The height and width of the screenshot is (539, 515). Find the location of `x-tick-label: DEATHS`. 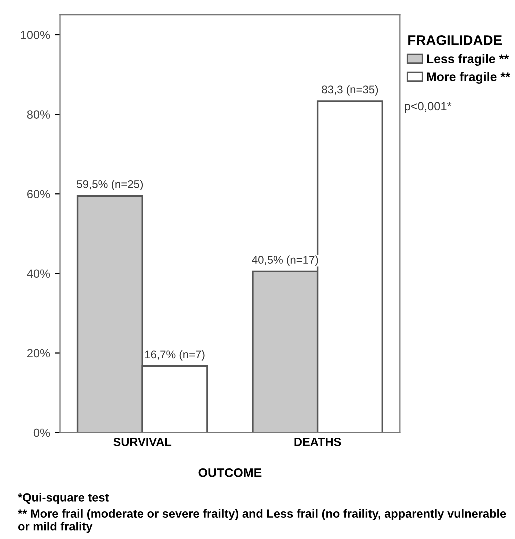

x-tick-label: DEATHS is located at coordinates (318, 442).